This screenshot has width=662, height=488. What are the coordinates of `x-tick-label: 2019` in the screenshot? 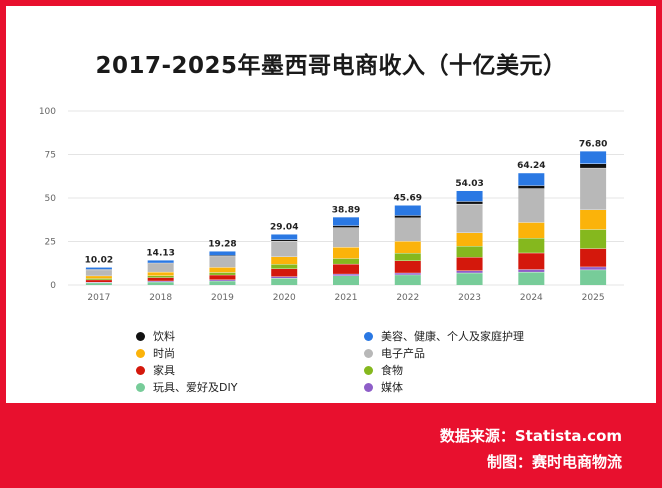 It's located at (222, 298).